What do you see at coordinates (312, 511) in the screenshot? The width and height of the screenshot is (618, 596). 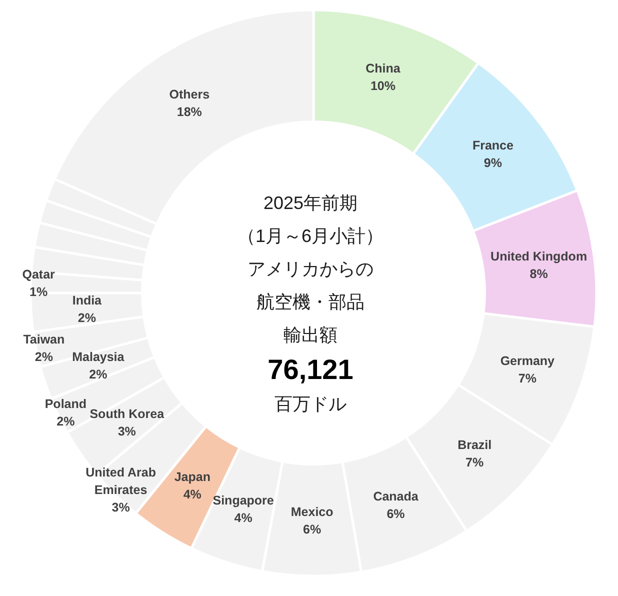 I see `slice-label: Mexico` at bounding box center [312, 511].